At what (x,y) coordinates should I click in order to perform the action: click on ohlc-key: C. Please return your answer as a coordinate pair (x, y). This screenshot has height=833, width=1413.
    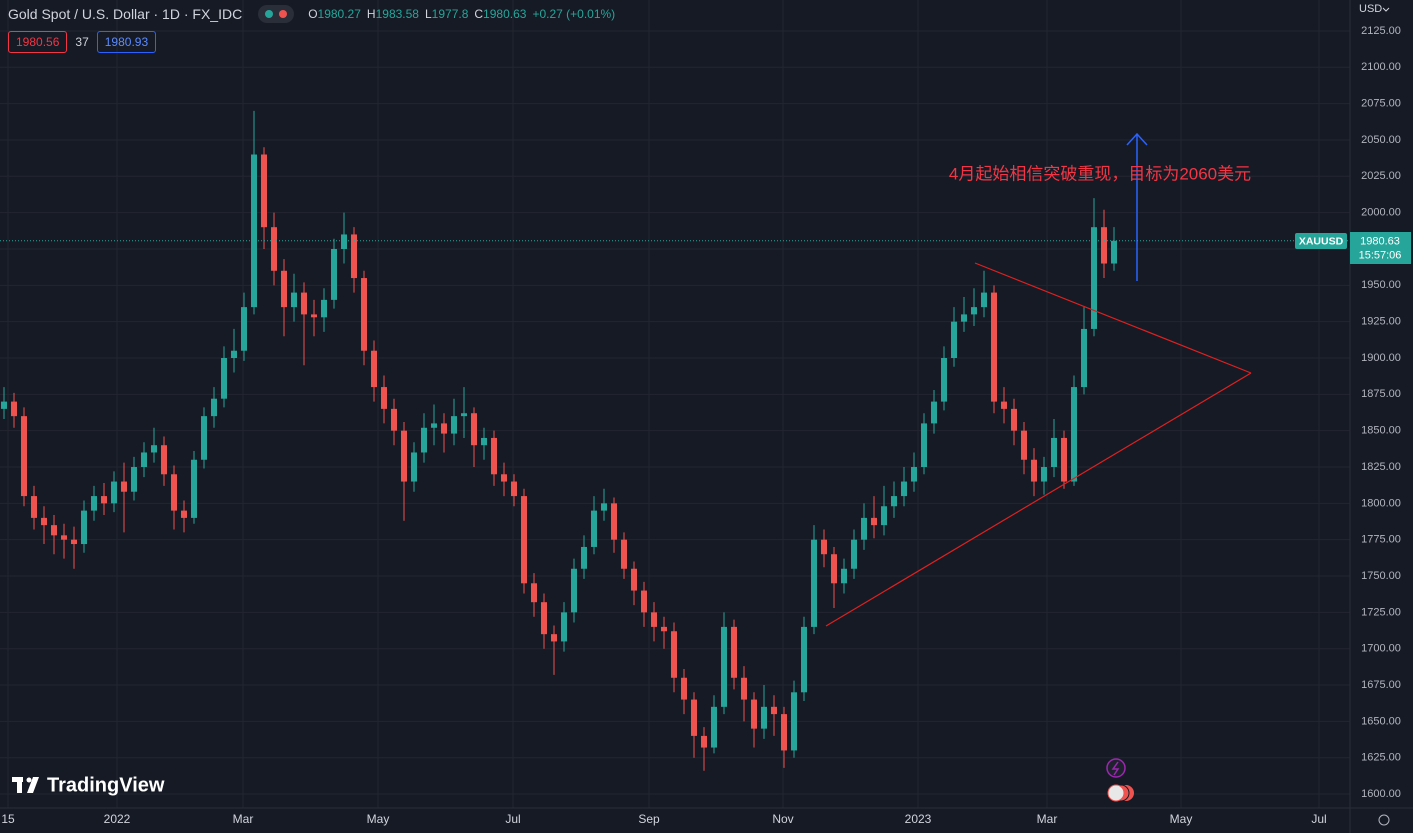
    Looking at the image, I should click on (479, 14).